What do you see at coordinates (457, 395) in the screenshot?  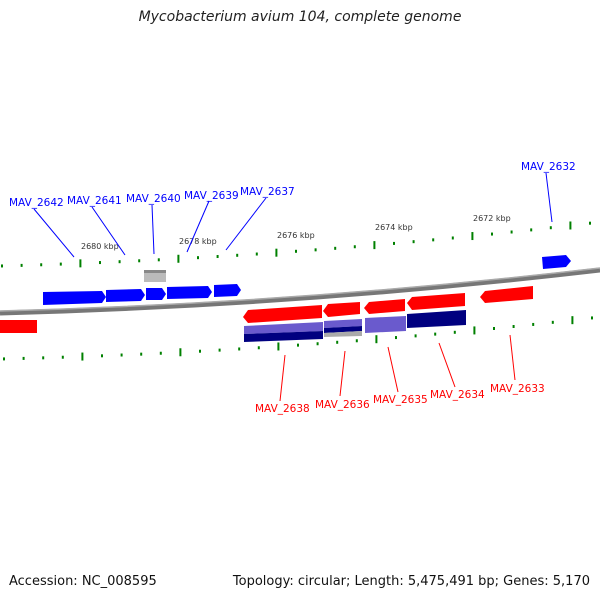 I see `gene-label: MAV_2634` at bounding box center [457, 395].